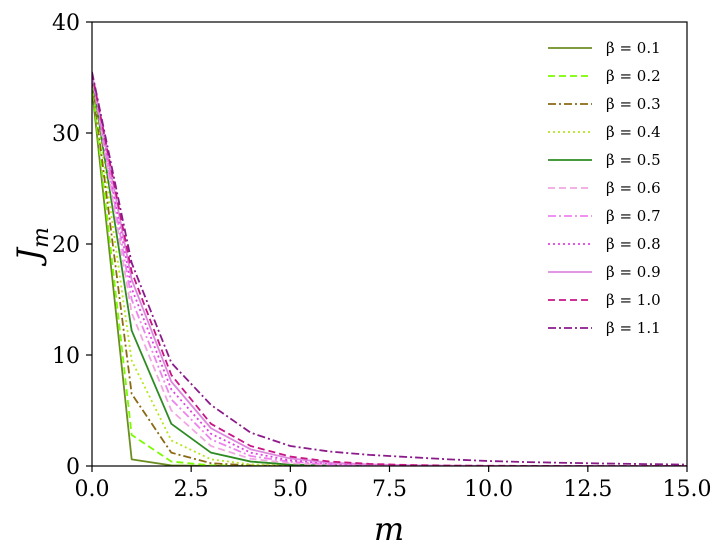 Image resolution: width=724 pixels, height=557 pixels. What do you see at coordinates (66, 23) in the screenshot?
I see `y-tick-label: 40` at bounding box center [66, 23].